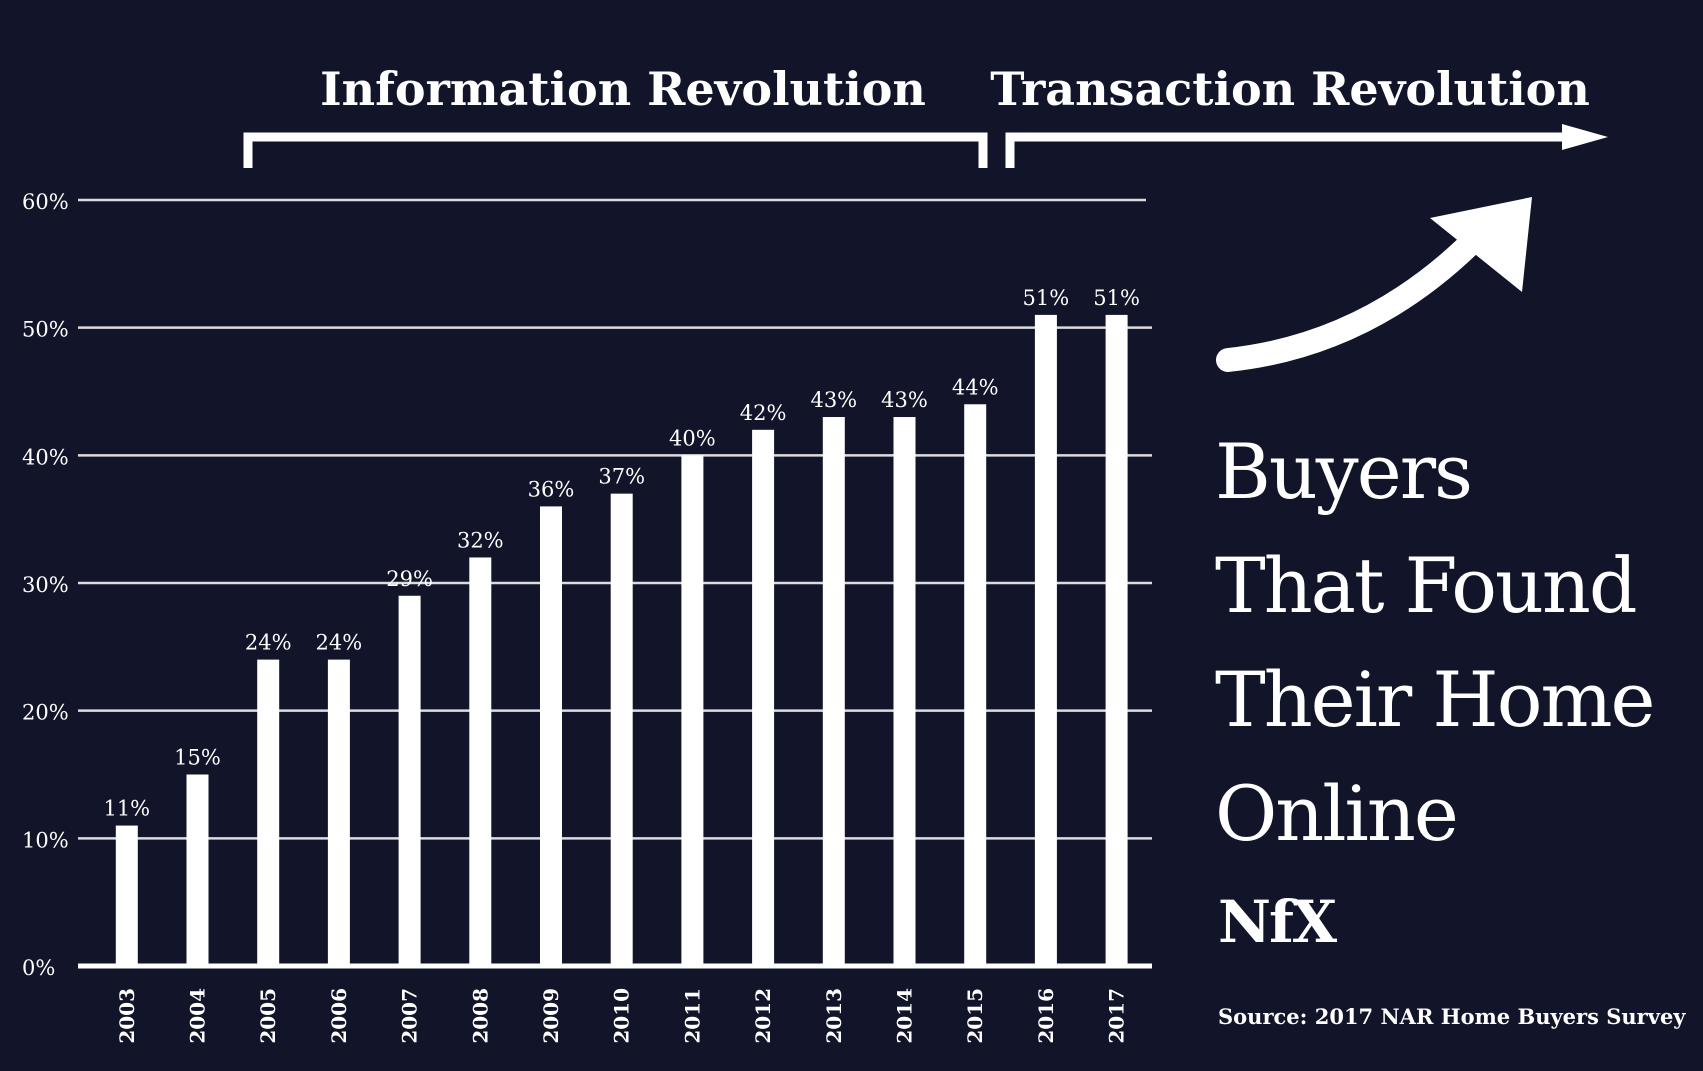  Describe the element at coordinates (1277, 922) in the screenshot. I see `nfx-logo: NfX` at that location.